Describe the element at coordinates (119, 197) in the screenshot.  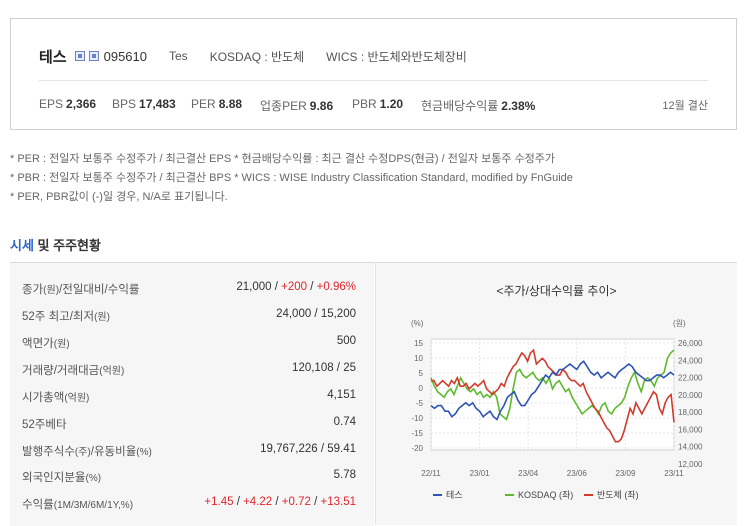
I see `note-line: * PER, PBR값이 (-)일 경우, N/A로 표기됩니다.` at that location.